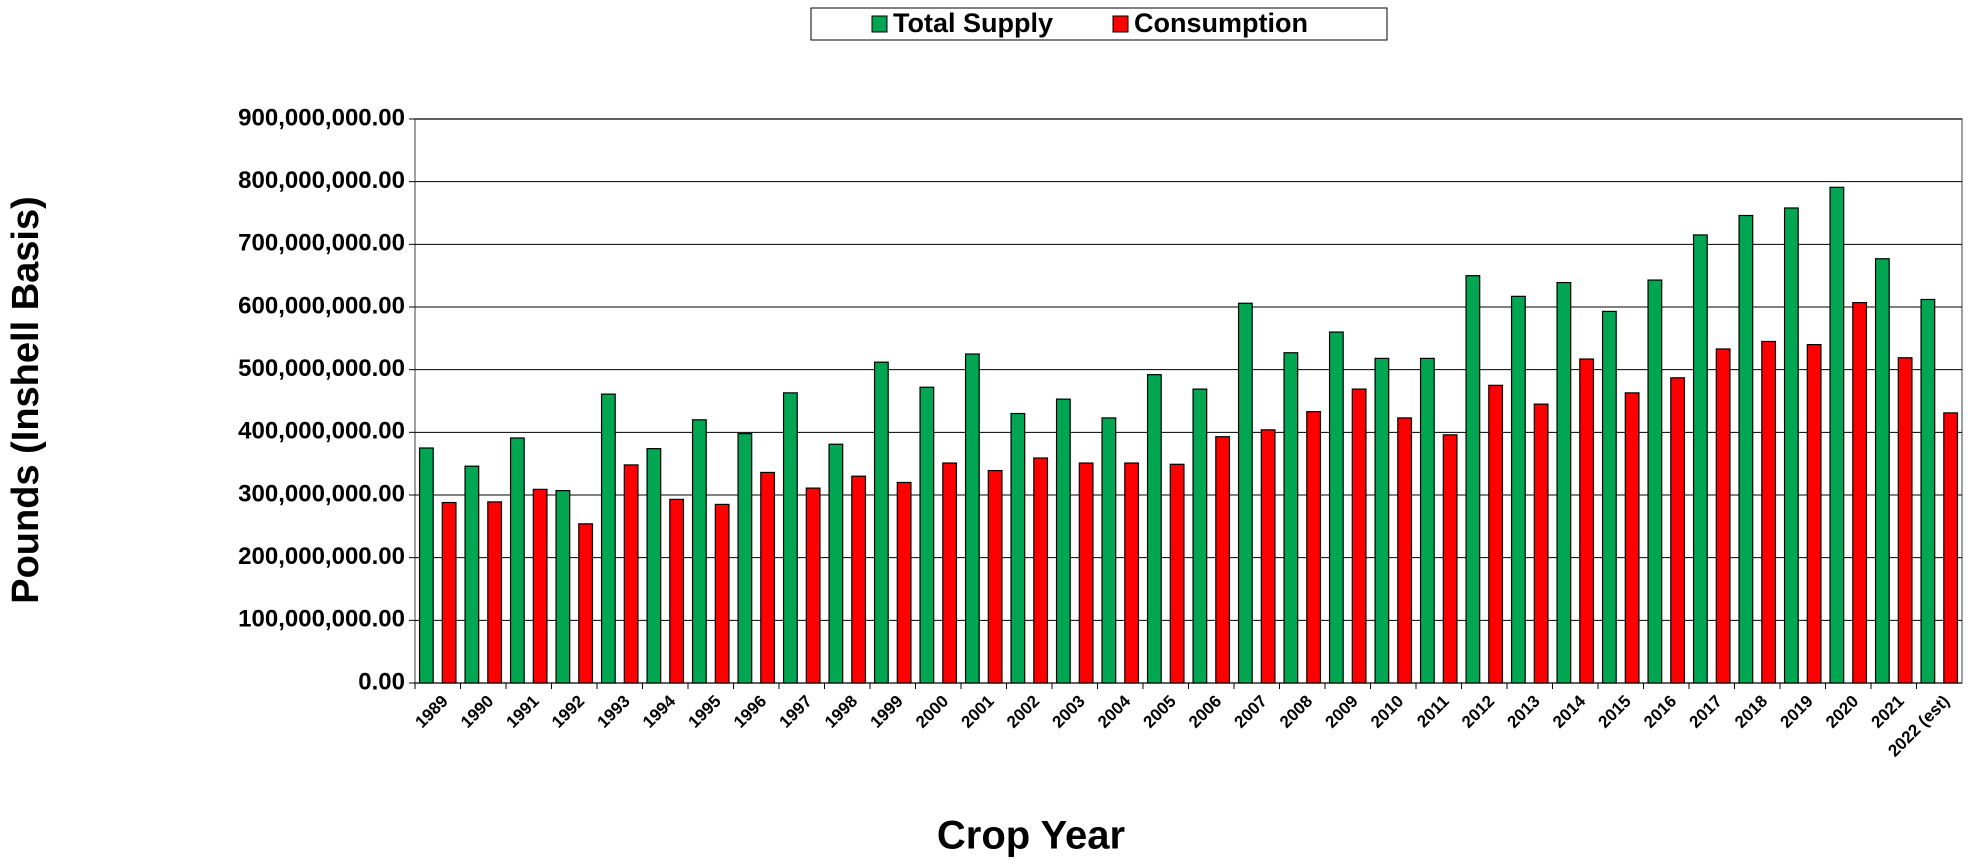 The image size is (1971, 866). What do you see at coordinates (1251, 712) in the screenshot?
I see `x-tick-label: 2007` at bounding box center [1251, 712].